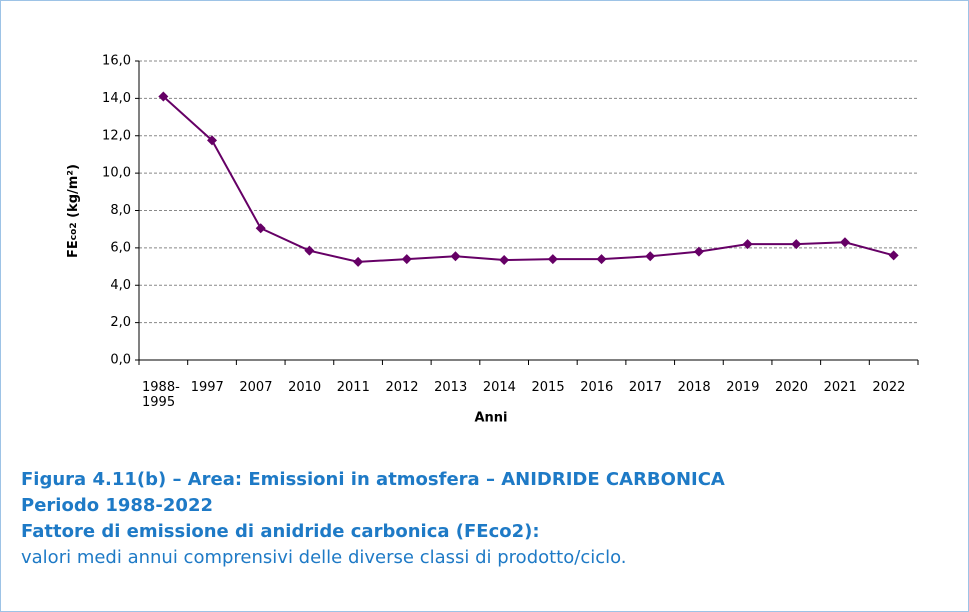  I want to click on x-tick-label: 2016, so click(597, 387).